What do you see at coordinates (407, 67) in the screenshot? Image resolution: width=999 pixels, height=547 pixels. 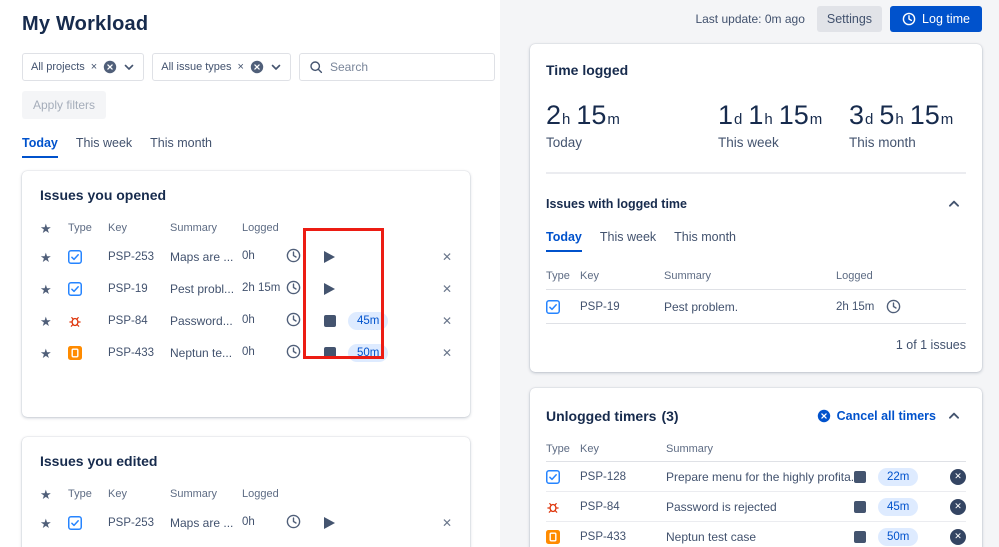 I see `search-input` at bounding box center [407, 67].